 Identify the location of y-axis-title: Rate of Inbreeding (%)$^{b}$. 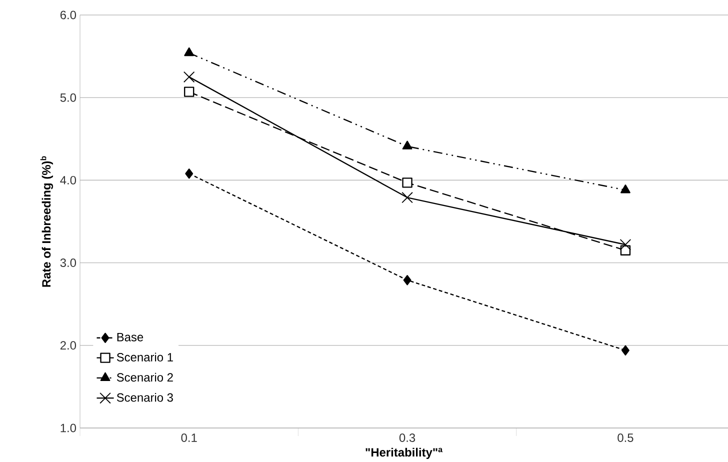
(47, 221).